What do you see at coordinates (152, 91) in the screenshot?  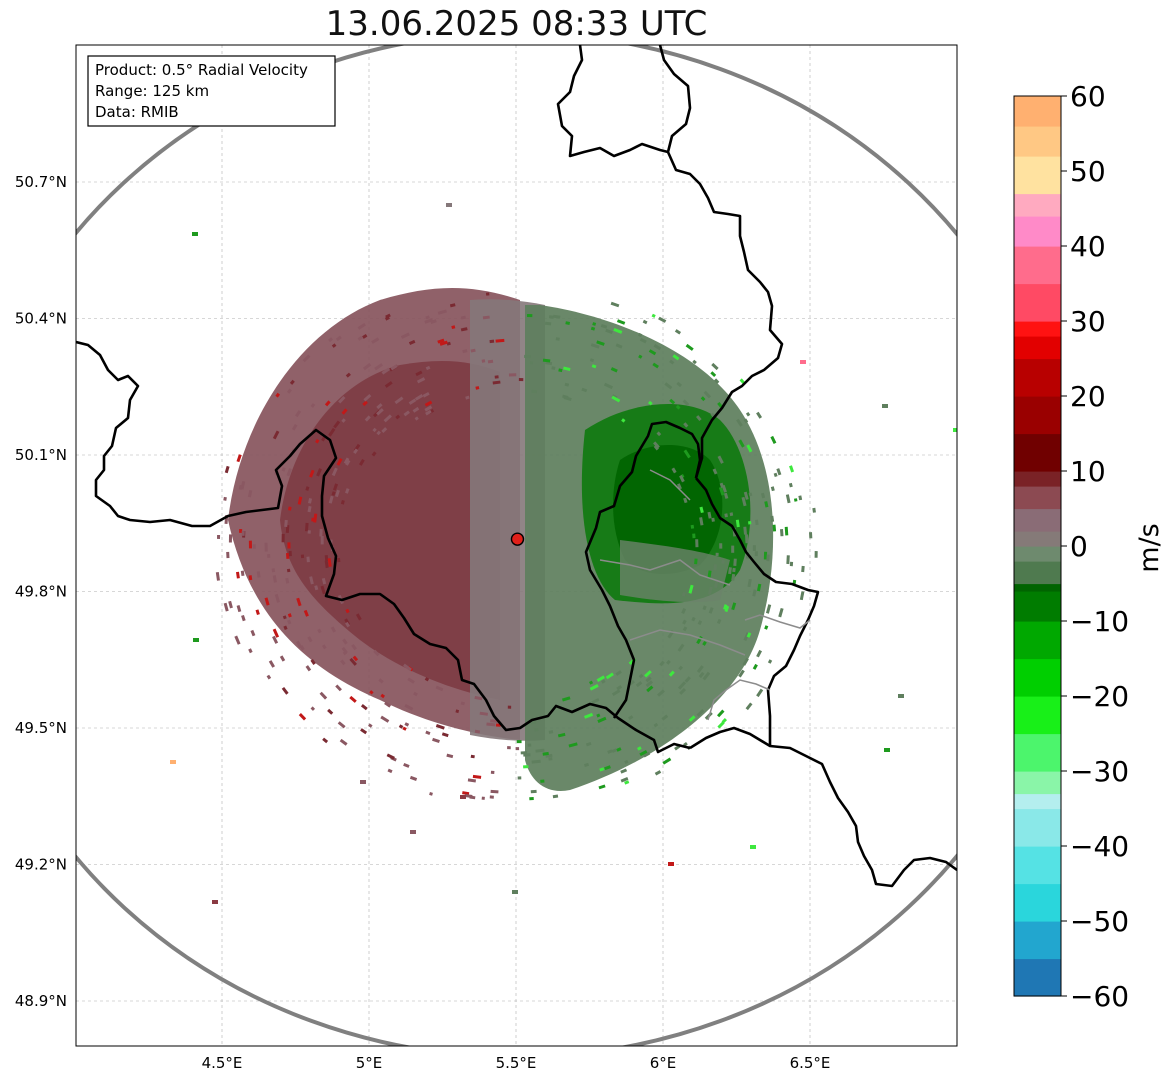 I see `info-line-range: Range: 125 km` at bounding box center [152, 91].